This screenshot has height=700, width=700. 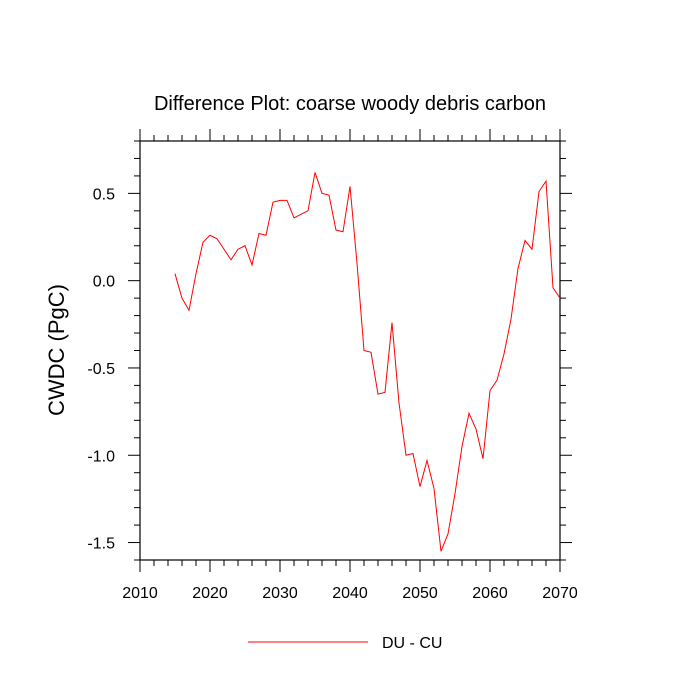 What do you see at coordinates (56, 350) in the screenshot?
I see `y-axis-label: CWDC (PgC)` at bounding box center [56, 350].